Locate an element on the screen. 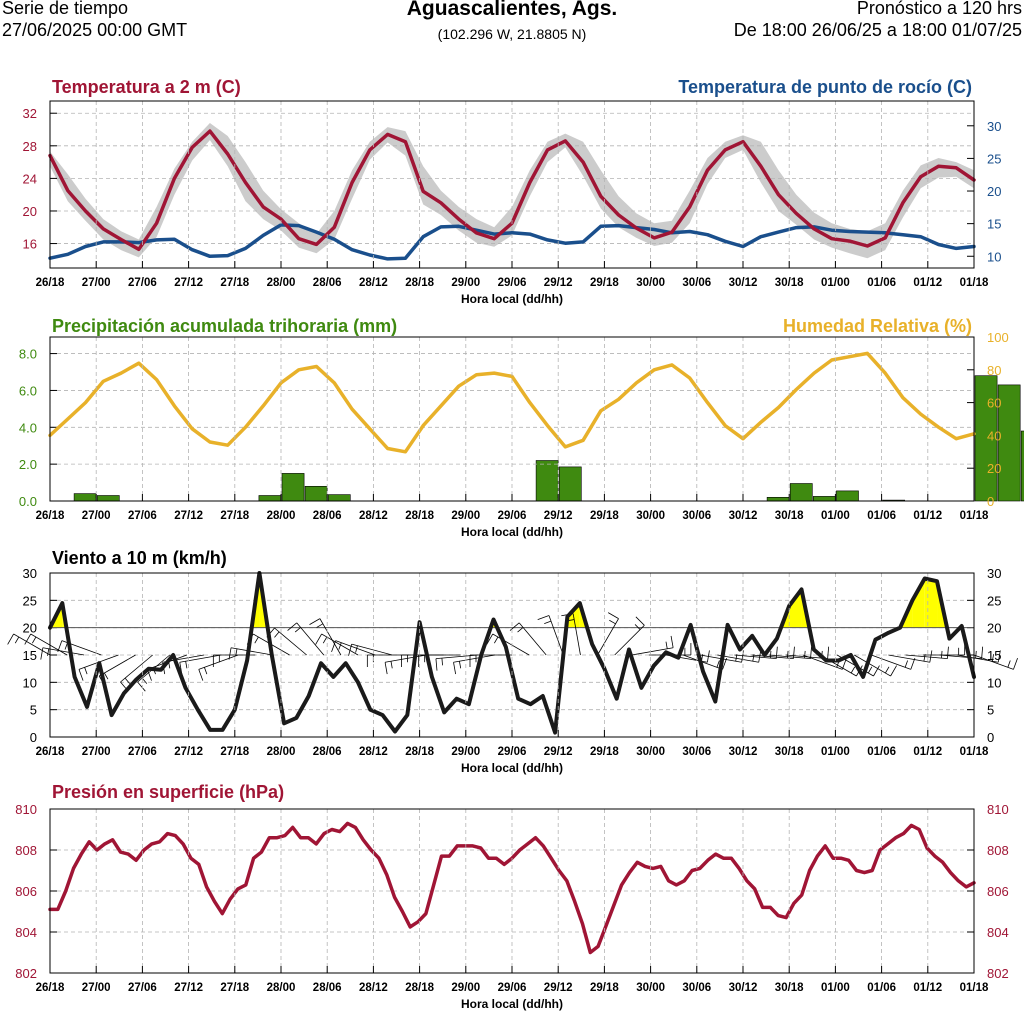 The width and height of the screenshot is (1024, 1024). x-tick-label: 28/18 is located at coordinates (419, 988).